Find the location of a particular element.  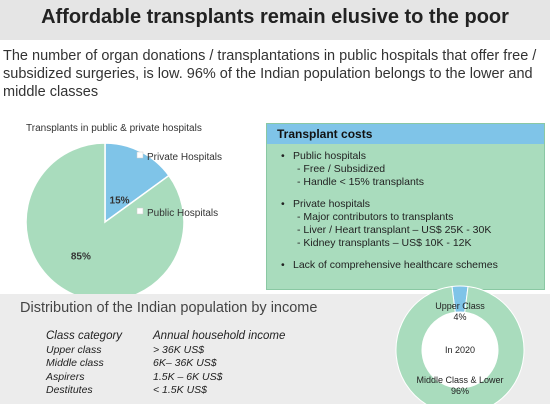

cost-item: Major contributors to transplants is located at coordinates (410, 217).